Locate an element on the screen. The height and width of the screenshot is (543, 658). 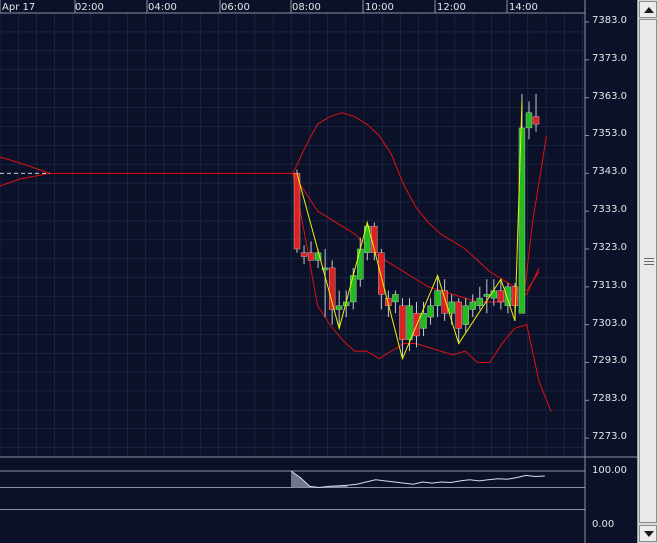
oscillator-panel is located at coordinates (292, 490).